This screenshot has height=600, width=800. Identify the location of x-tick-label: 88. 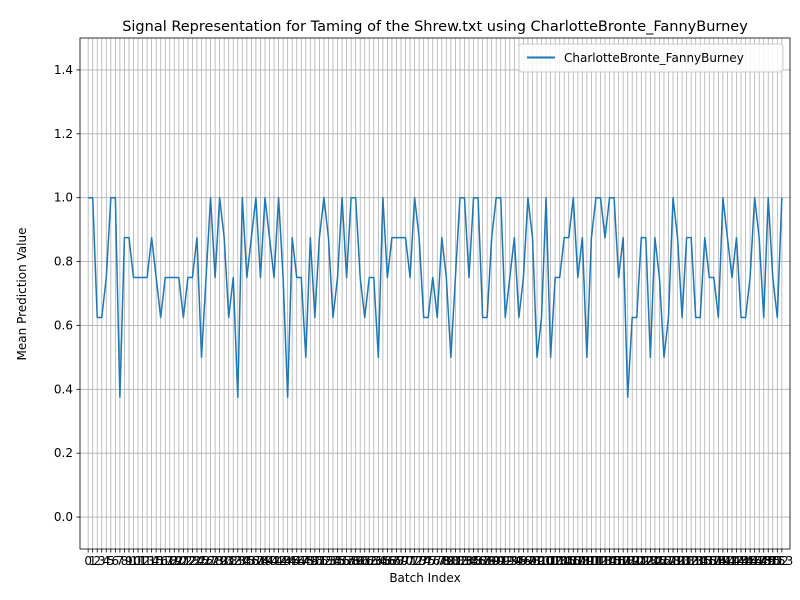
(486, 561).